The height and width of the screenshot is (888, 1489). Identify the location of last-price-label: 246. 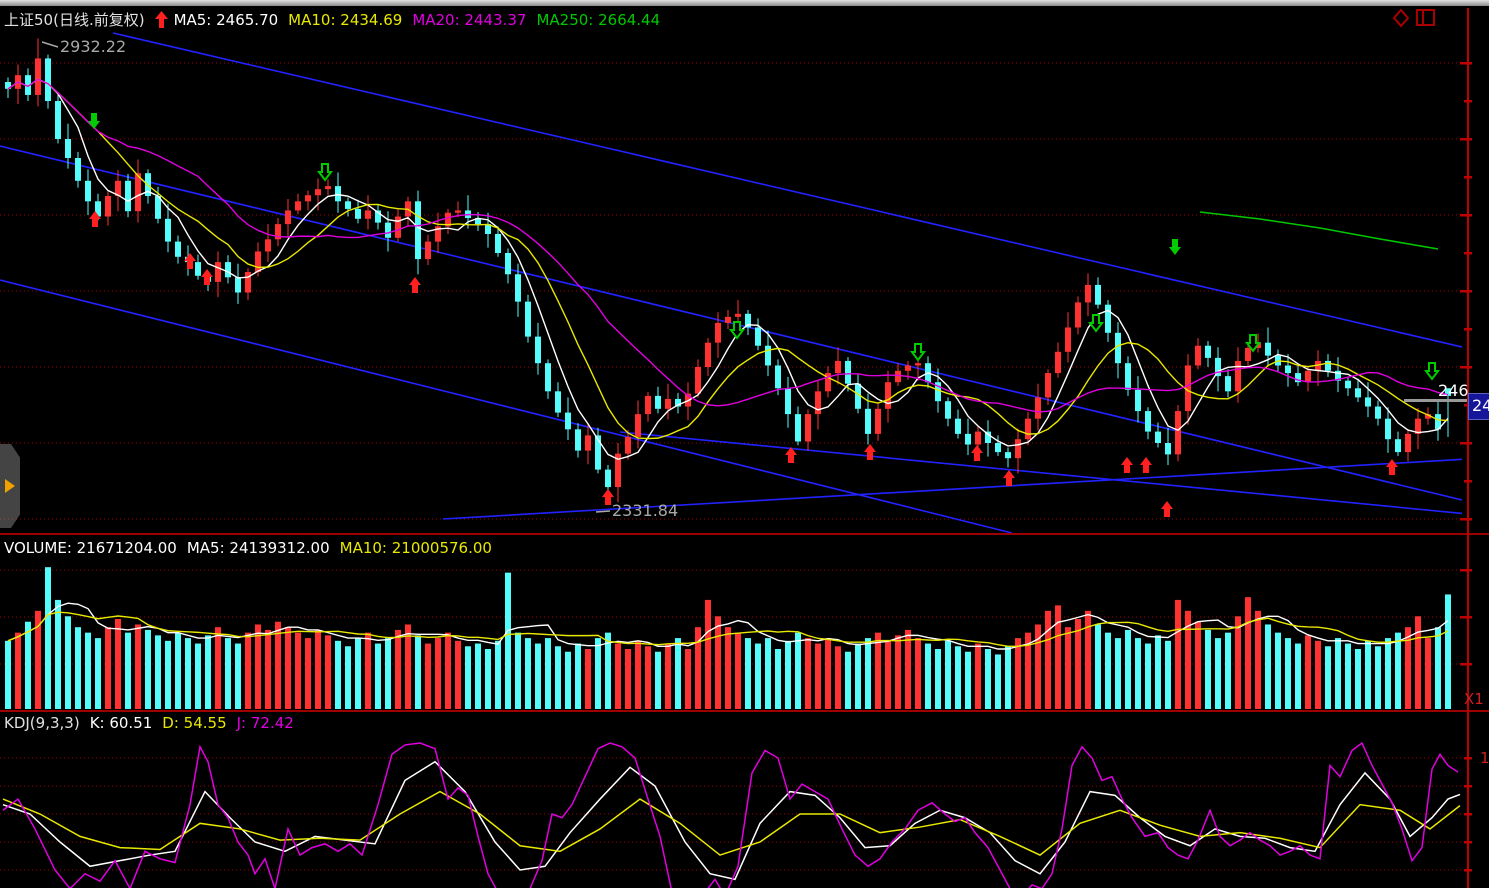
(1453, 390).